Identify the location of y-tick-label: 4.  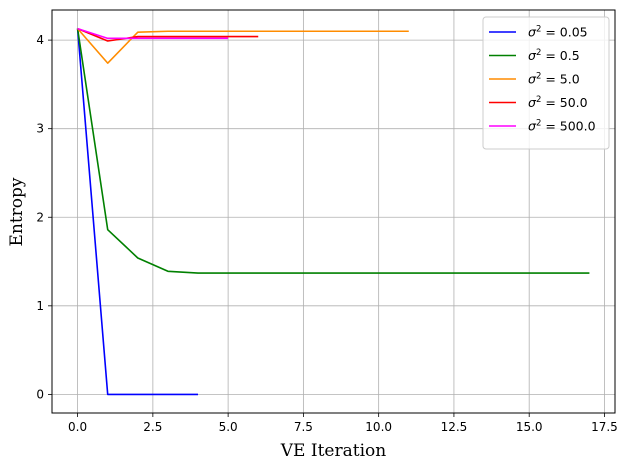
(40, 40).